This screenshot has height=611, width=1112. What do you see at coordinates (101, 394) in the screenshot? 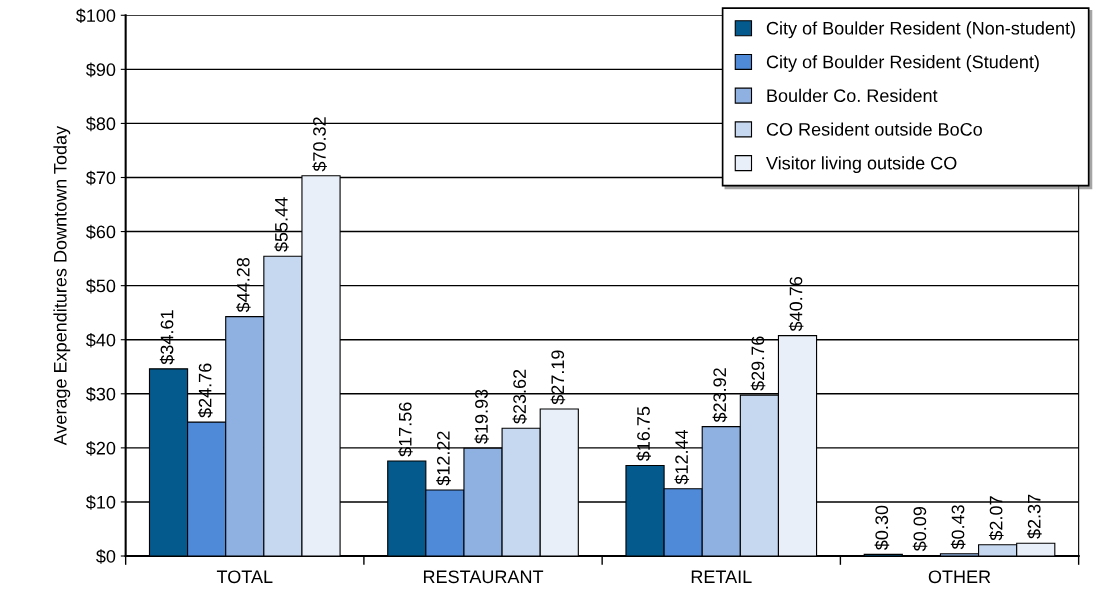
I see `y-tick-label: $30` at bounding box center [101, 394].